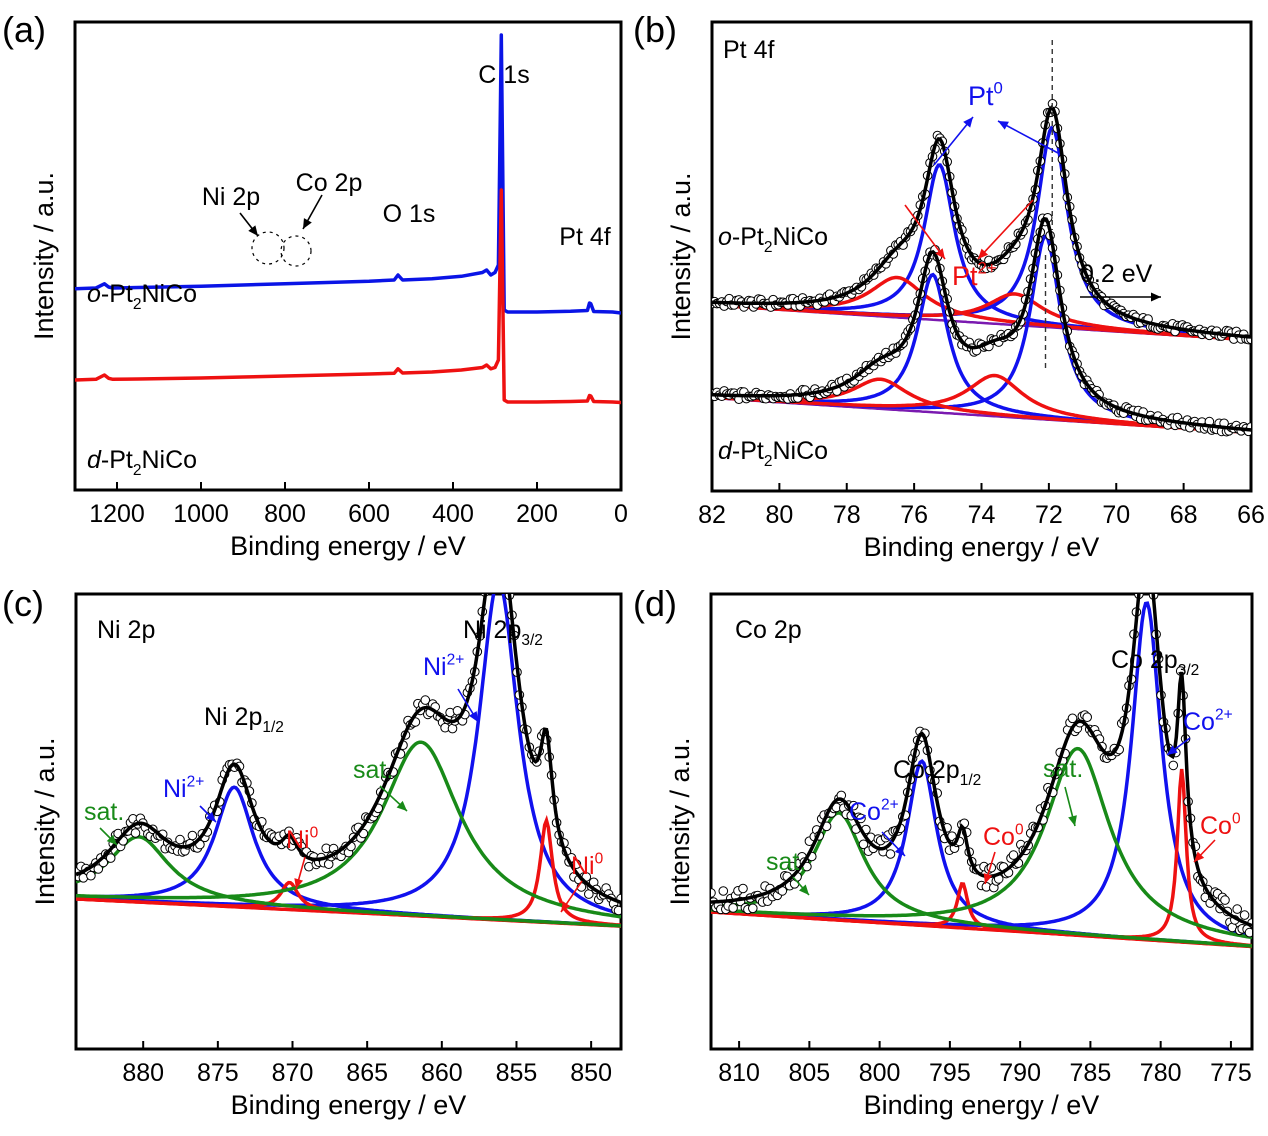 This screenshot has width=1268, height=1136. What do you see at coordinates (988, 878) in the screenshot?
I see `arrow-co0-b-head` at bounding box center [988, 878].